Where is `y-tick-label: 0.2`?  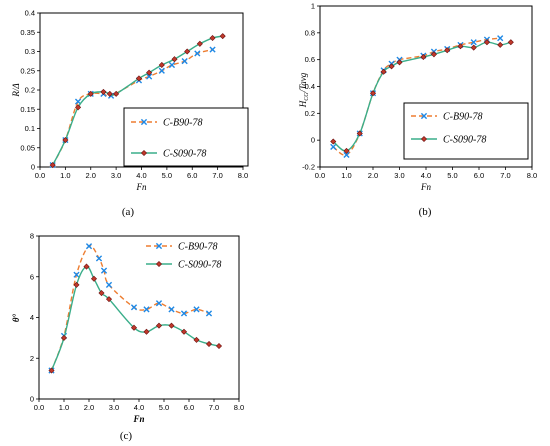
y-tick-label: 0.2 is located at coordinates (310, 113).